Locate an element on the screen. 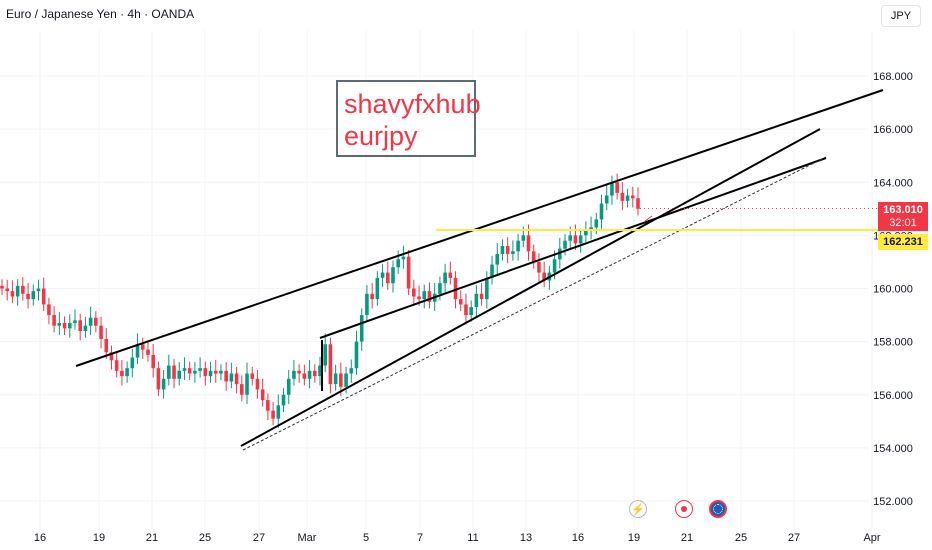 The width and height of the screenshot is (932, 550). y-tick-label: 156.000 is located at coordinates (893, 396).